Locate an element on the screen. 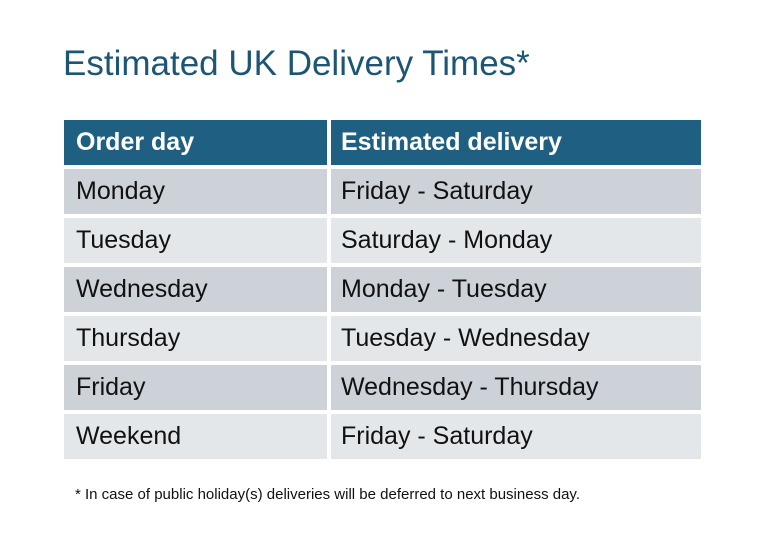 This screenshot has width=769, height=555. delivery-cell: Saturday - Monday is located at coordinates (516, 240).